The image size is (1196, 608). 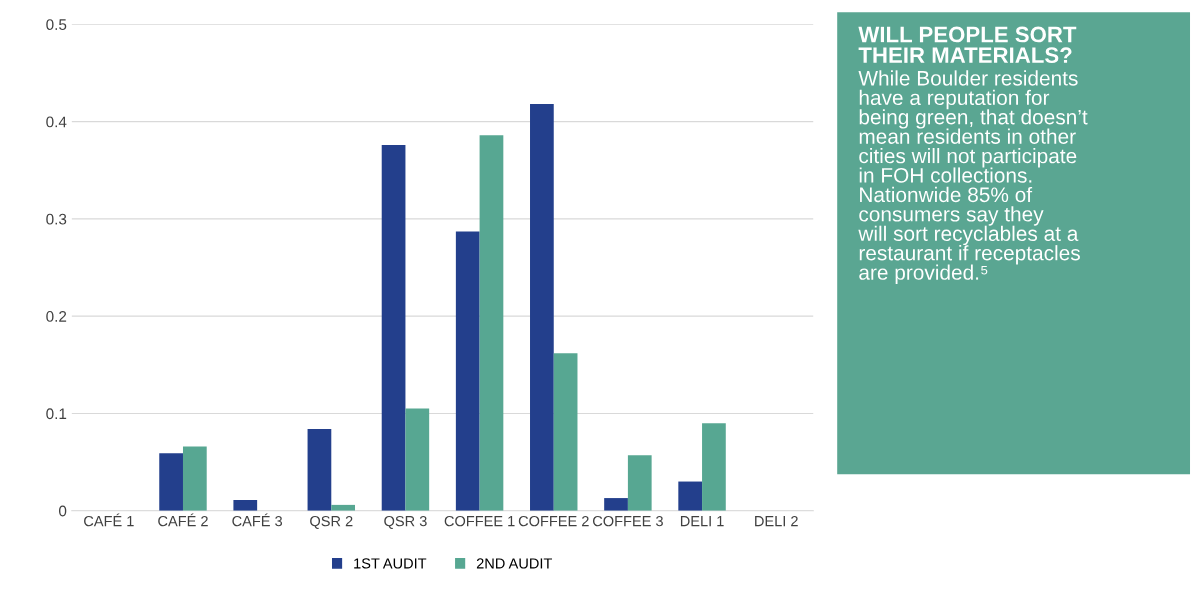 What do you see at coordinates (553, 521) in the screenshot?
I see `x-tick-label: COFFEE 2` at bounding box center [553, 521].